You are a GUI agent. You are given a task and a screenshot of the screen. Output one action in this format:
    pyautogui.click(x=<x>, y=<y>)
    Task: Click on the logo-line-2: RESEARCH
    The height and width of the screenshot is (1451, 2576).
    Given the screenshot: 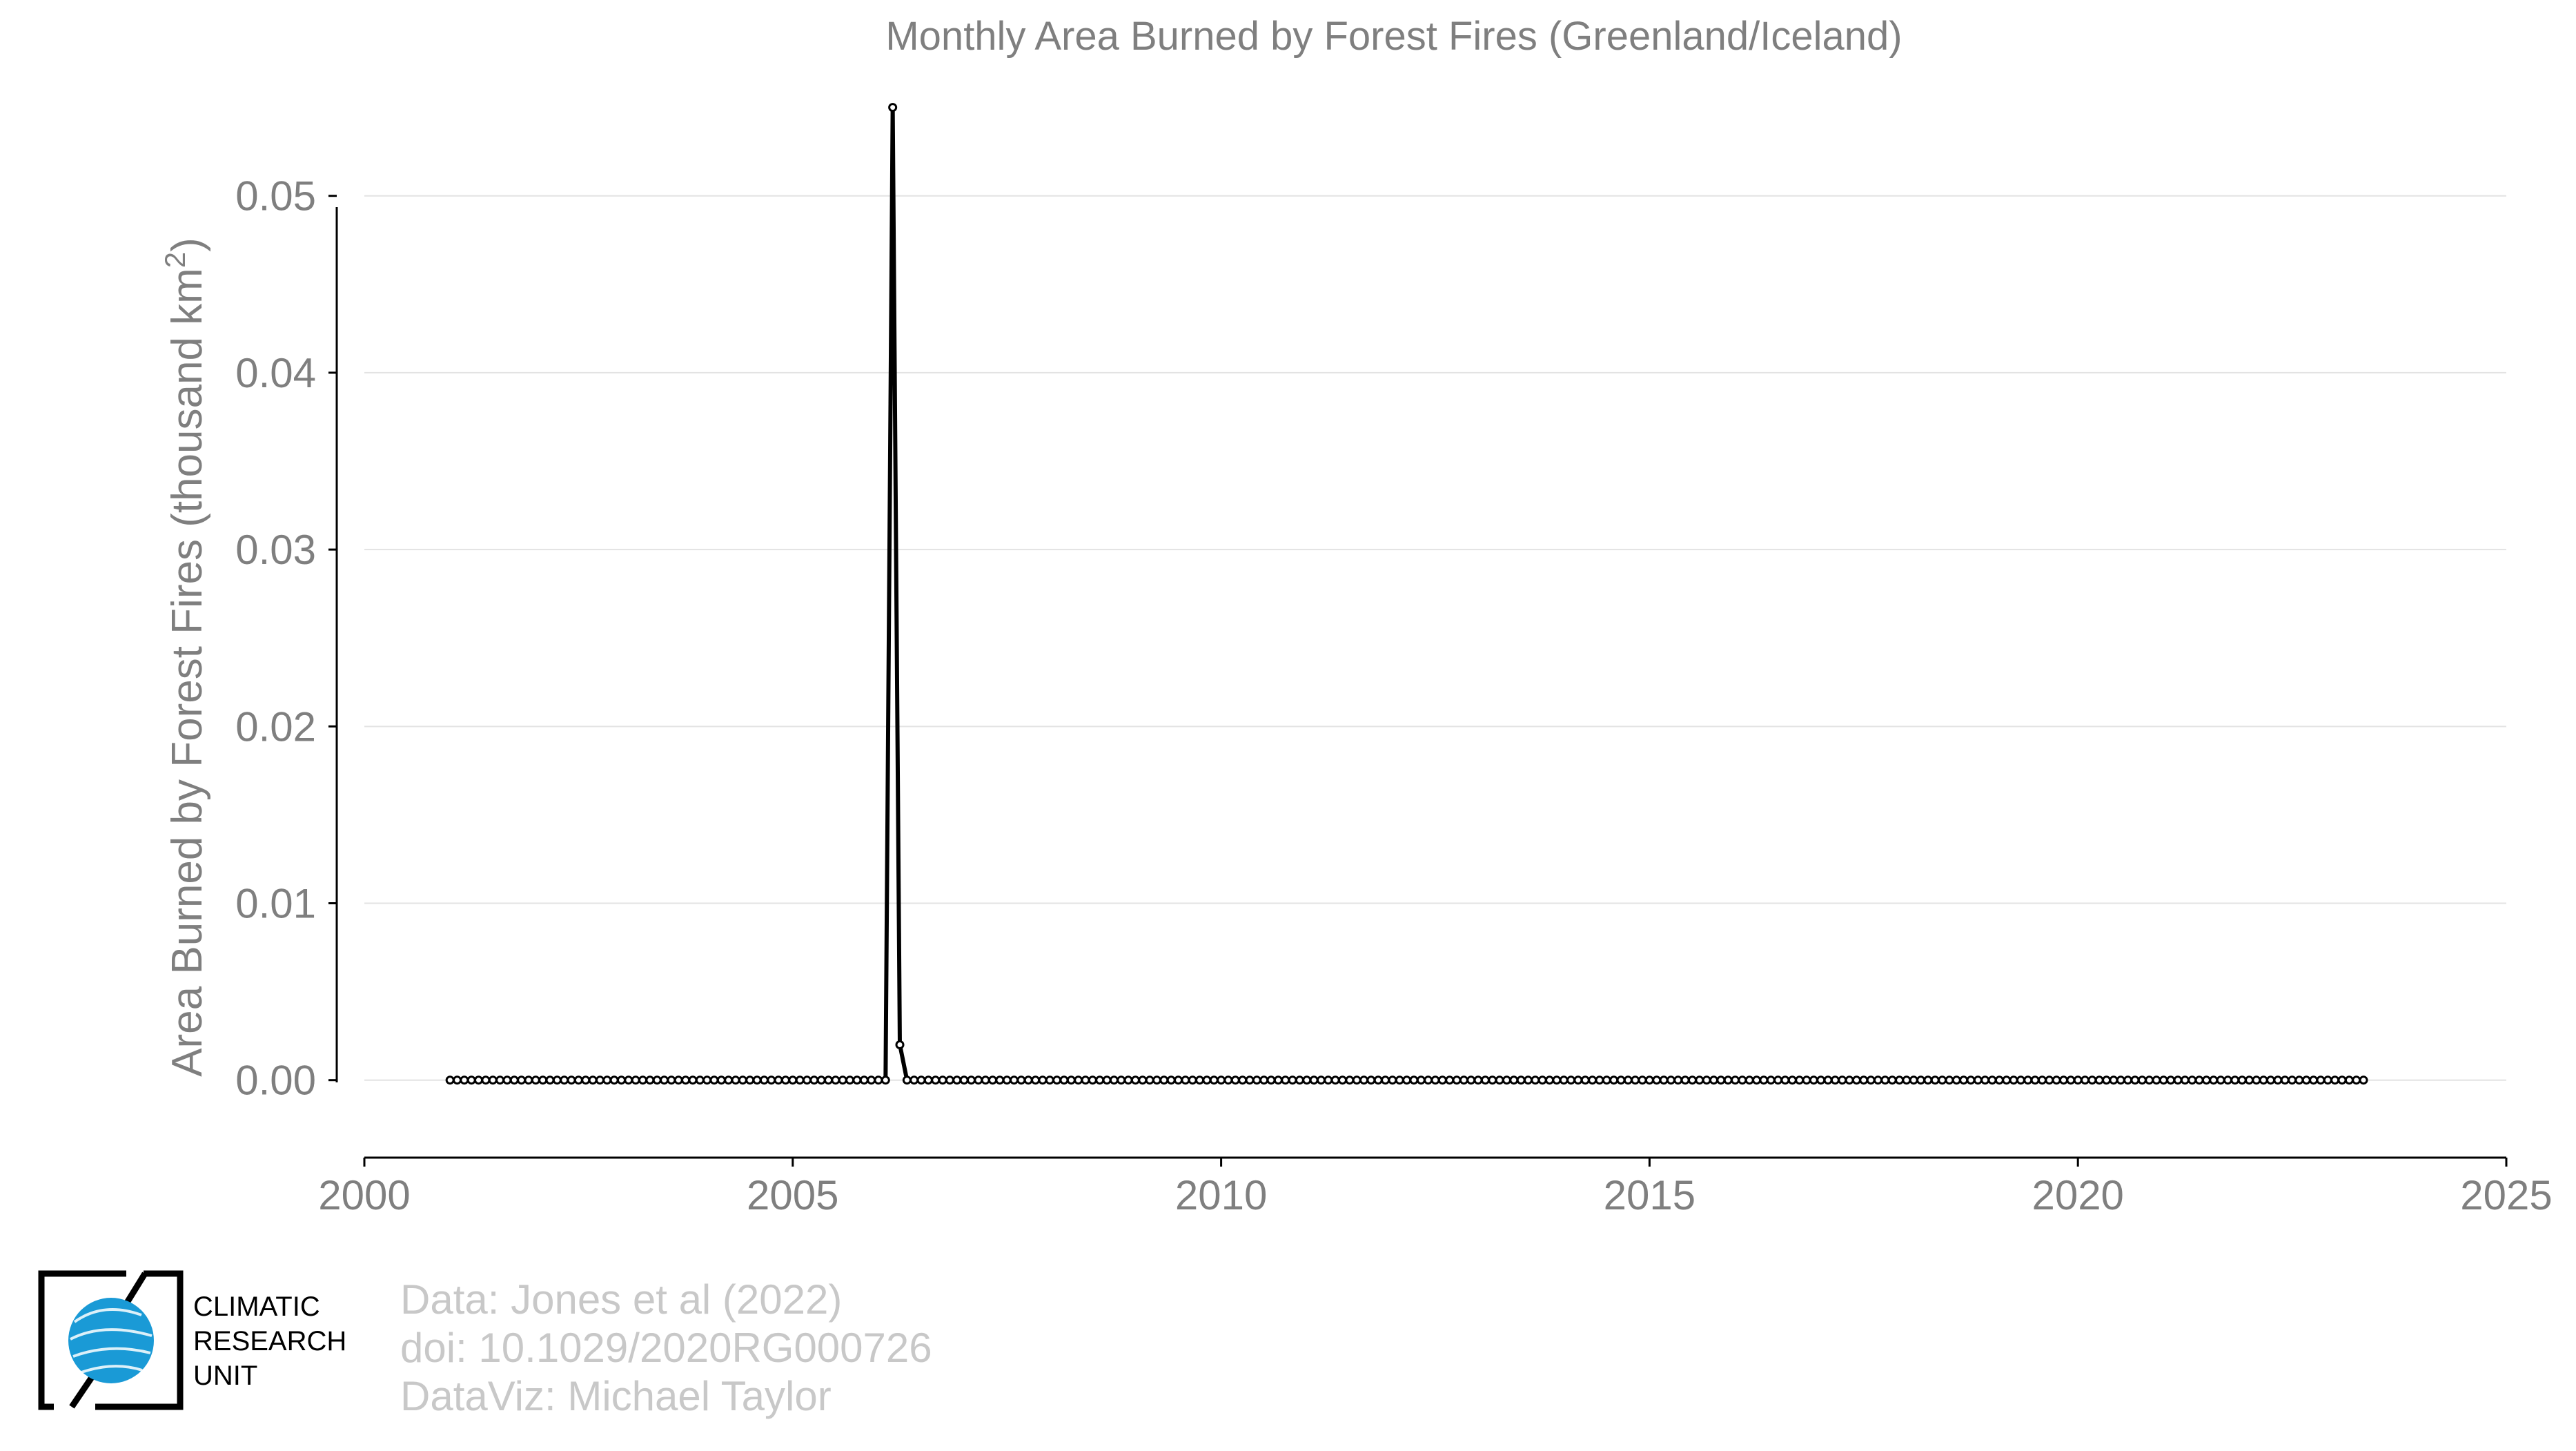 What is the action you would take?
    pyautogui.click(x=269, y=1341)
    